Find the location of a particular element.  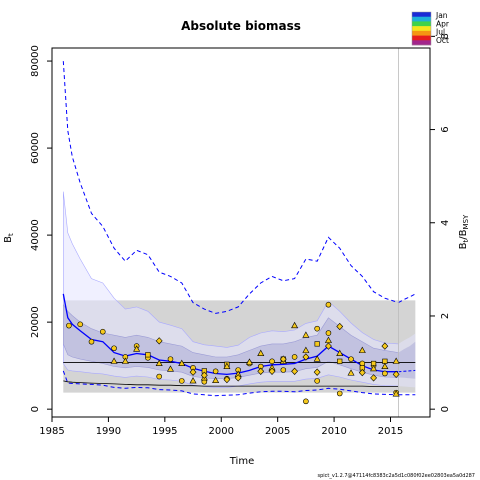

forecast-band-dark is located at coordinates (407, 360).